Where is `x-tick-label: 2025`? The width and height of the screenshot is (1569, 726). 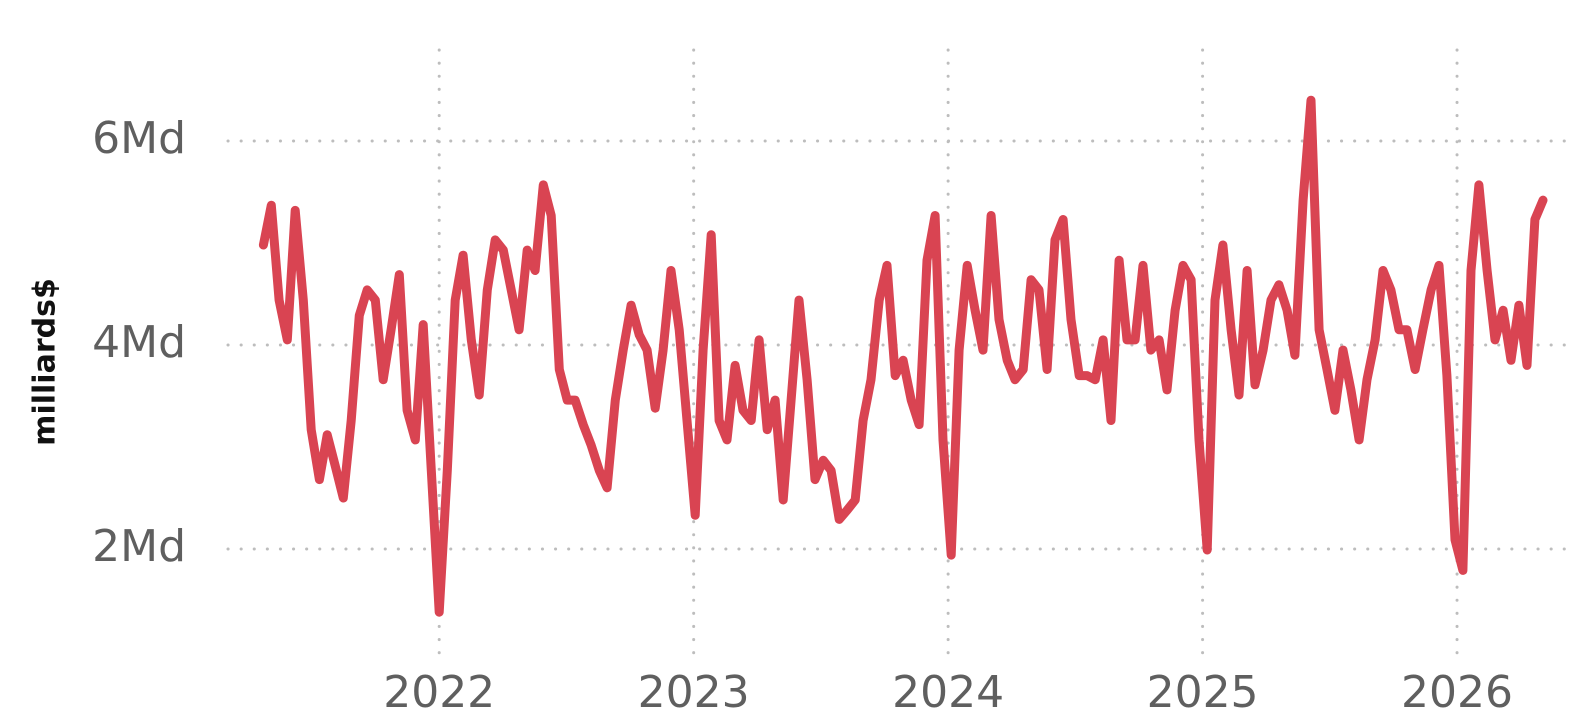 x-tick-label: 2025 is located at coordinates (1203, 692).